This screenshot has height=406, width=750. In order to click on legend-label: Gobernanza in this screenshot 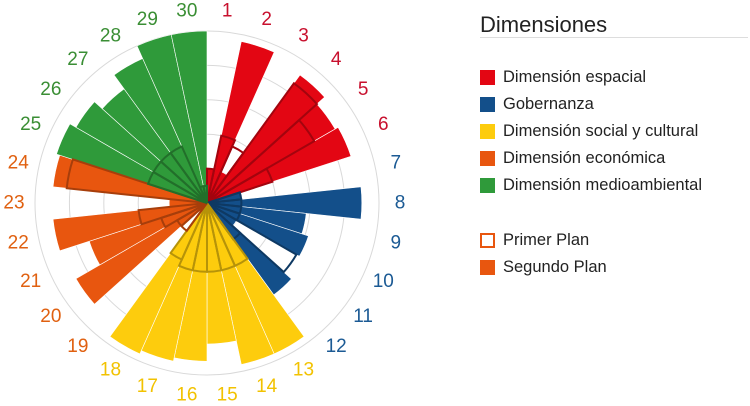, I will do `click(548, 103)`.